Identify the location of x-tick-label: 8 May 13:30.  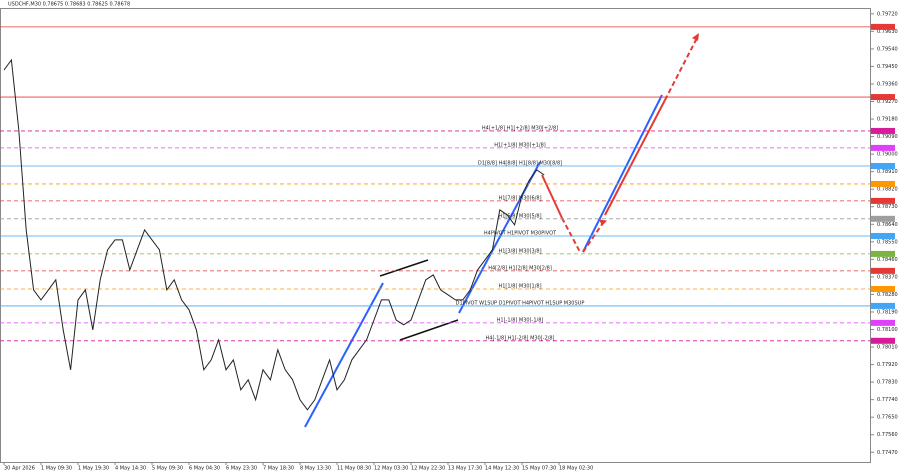
(315, 469).